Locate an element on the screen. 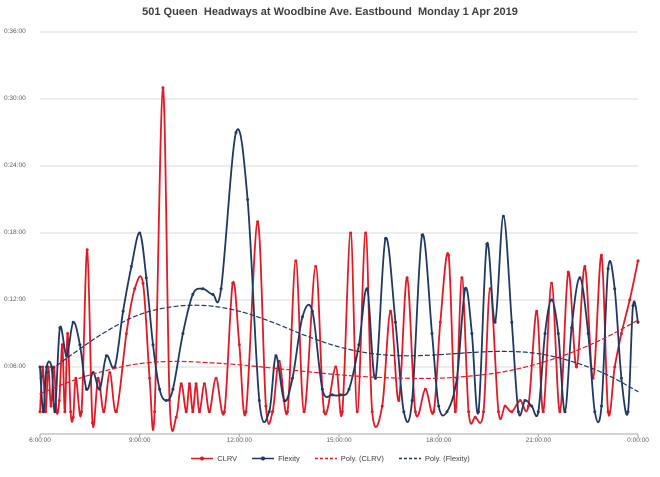 This screenshot has height=477, width=660. legend: CLRV Flexity Poly. (CLRV) Poly. (Flexity) is located at coordinates (330, 458).